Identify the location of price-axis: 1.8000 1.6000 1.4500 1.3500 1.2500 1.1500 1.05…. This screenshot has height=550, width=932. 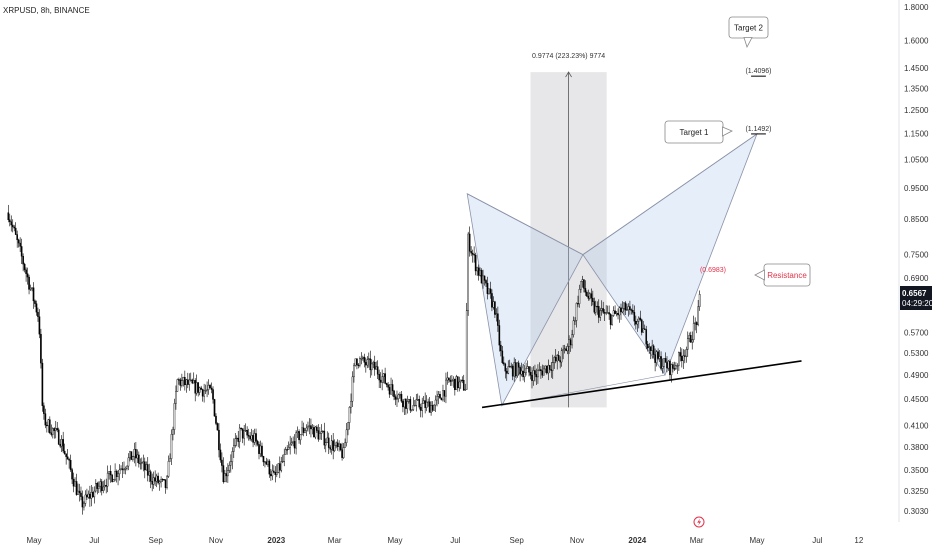
(916, 259).